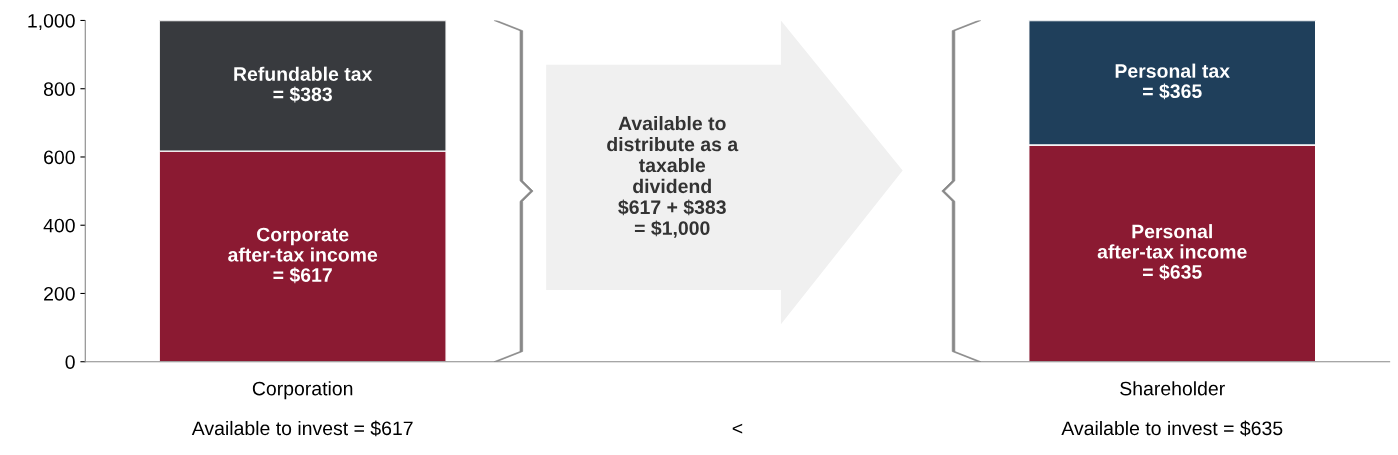 This screenshot has width=1398, height=455. I want to click on y-tick-label: 400, so click(59, 225).